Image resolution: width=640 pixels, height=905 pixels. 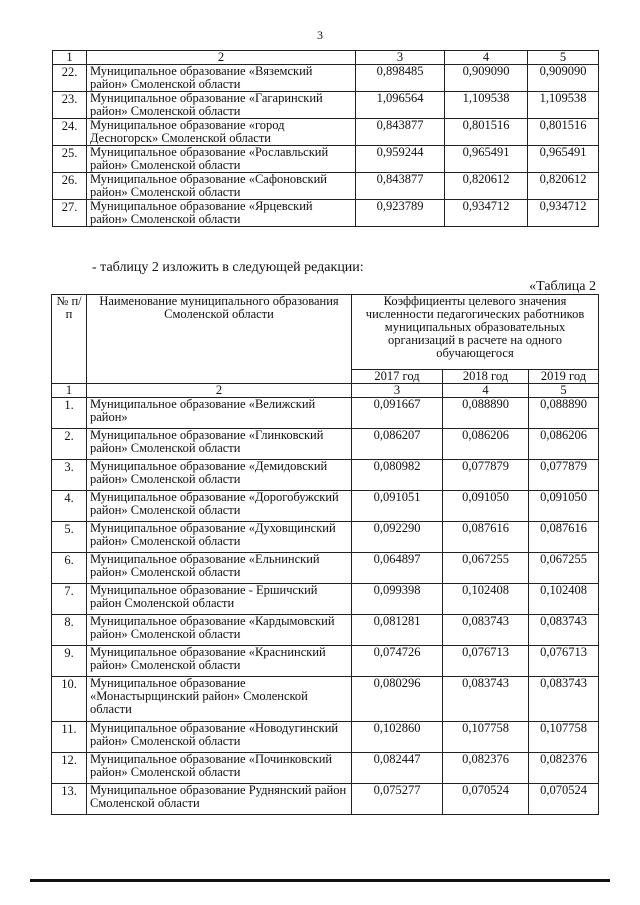 What do you see at coordinates (563, 57) in the screenshot?
I see `col-number: 5` at bounding box center [563, 57].